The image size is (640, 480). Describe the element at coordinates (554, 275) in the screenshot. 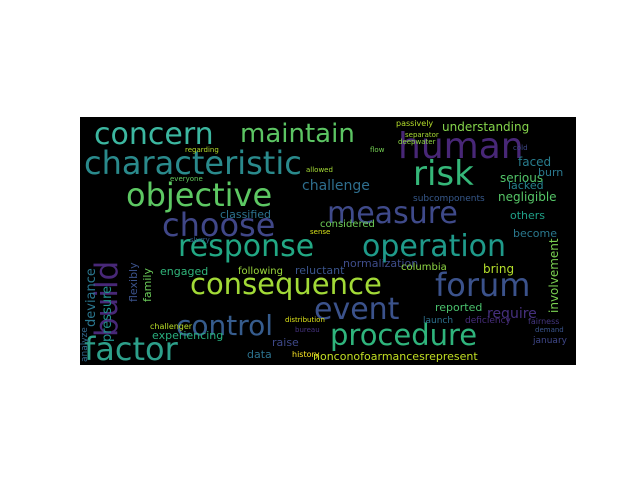

I see `word-involvement: involvement` at that location.